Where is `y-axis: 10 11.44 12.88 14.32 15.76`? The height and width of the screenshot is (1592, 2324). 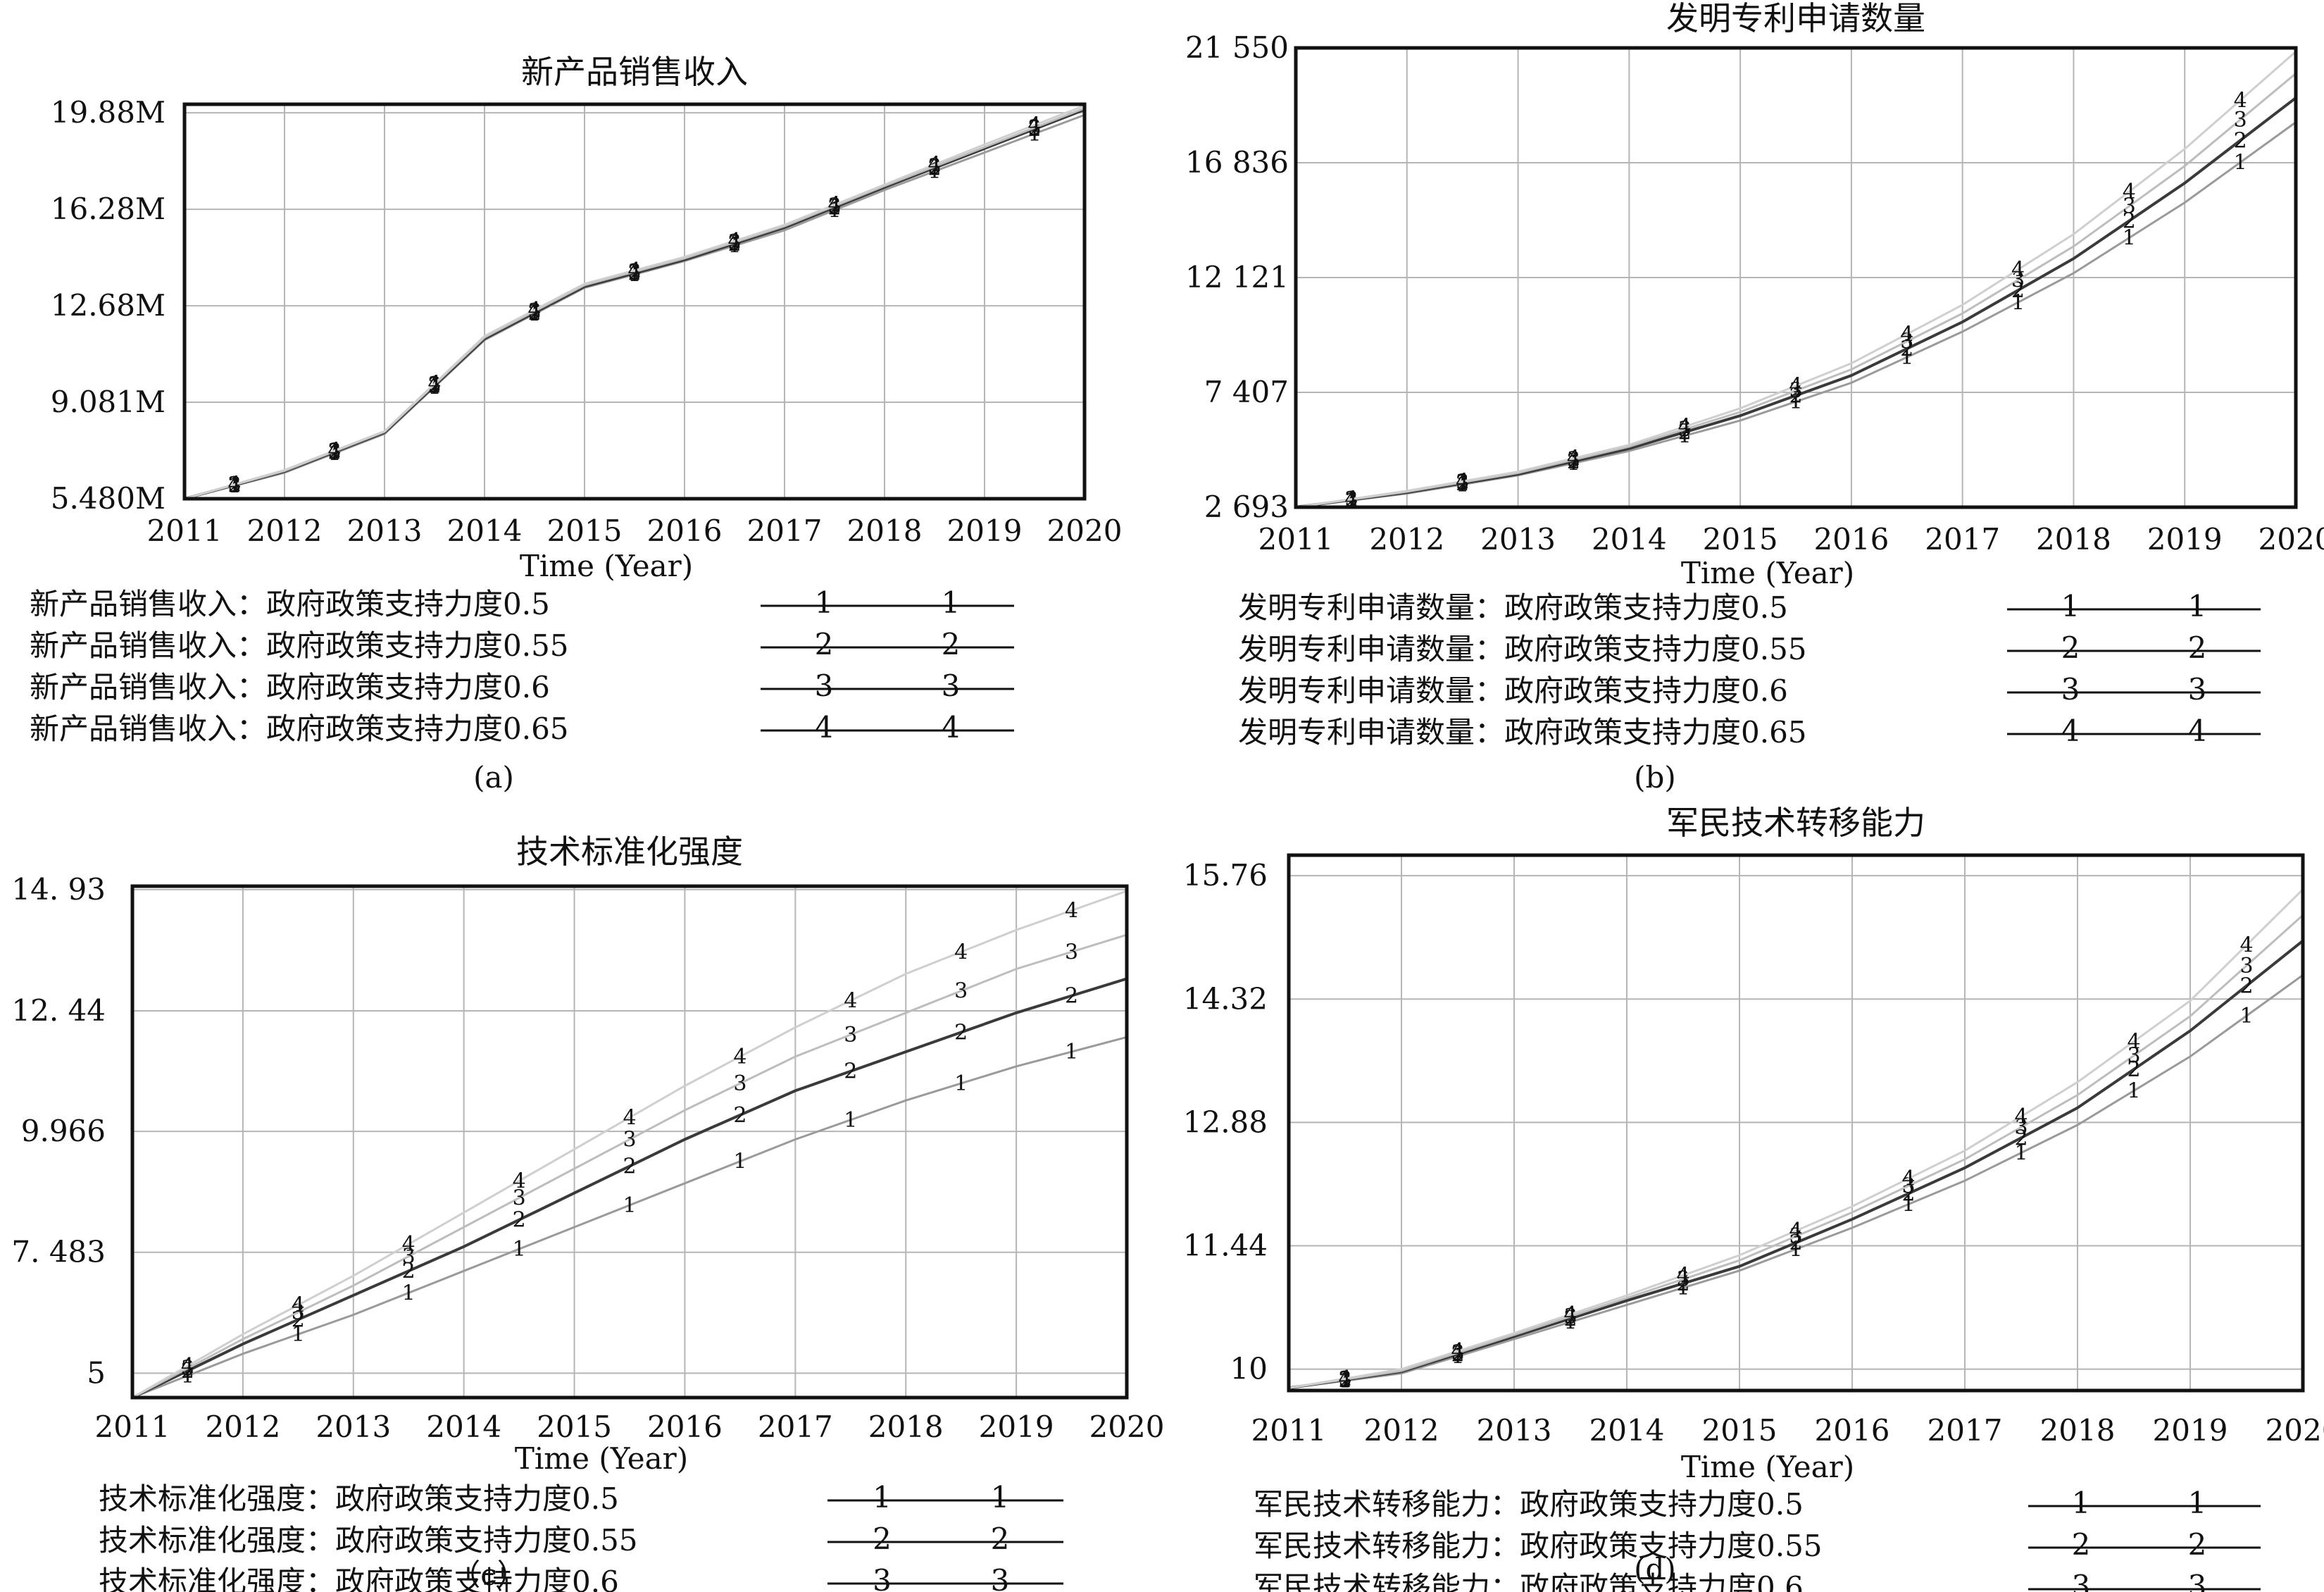
y-axis: 10 11.44 12.88 14.32 15.76 is located at coordinates (1225, 1122).